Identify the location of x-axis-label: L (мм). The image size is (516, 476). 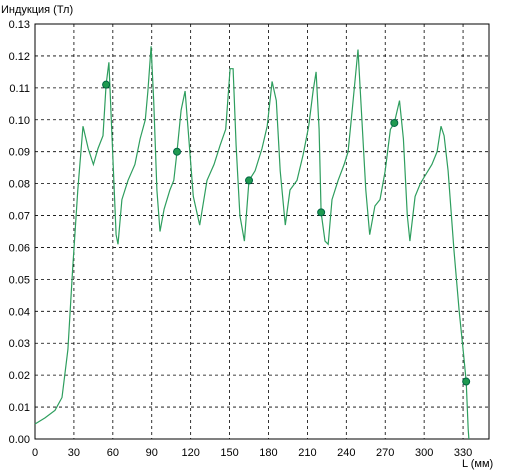
(477, 464).